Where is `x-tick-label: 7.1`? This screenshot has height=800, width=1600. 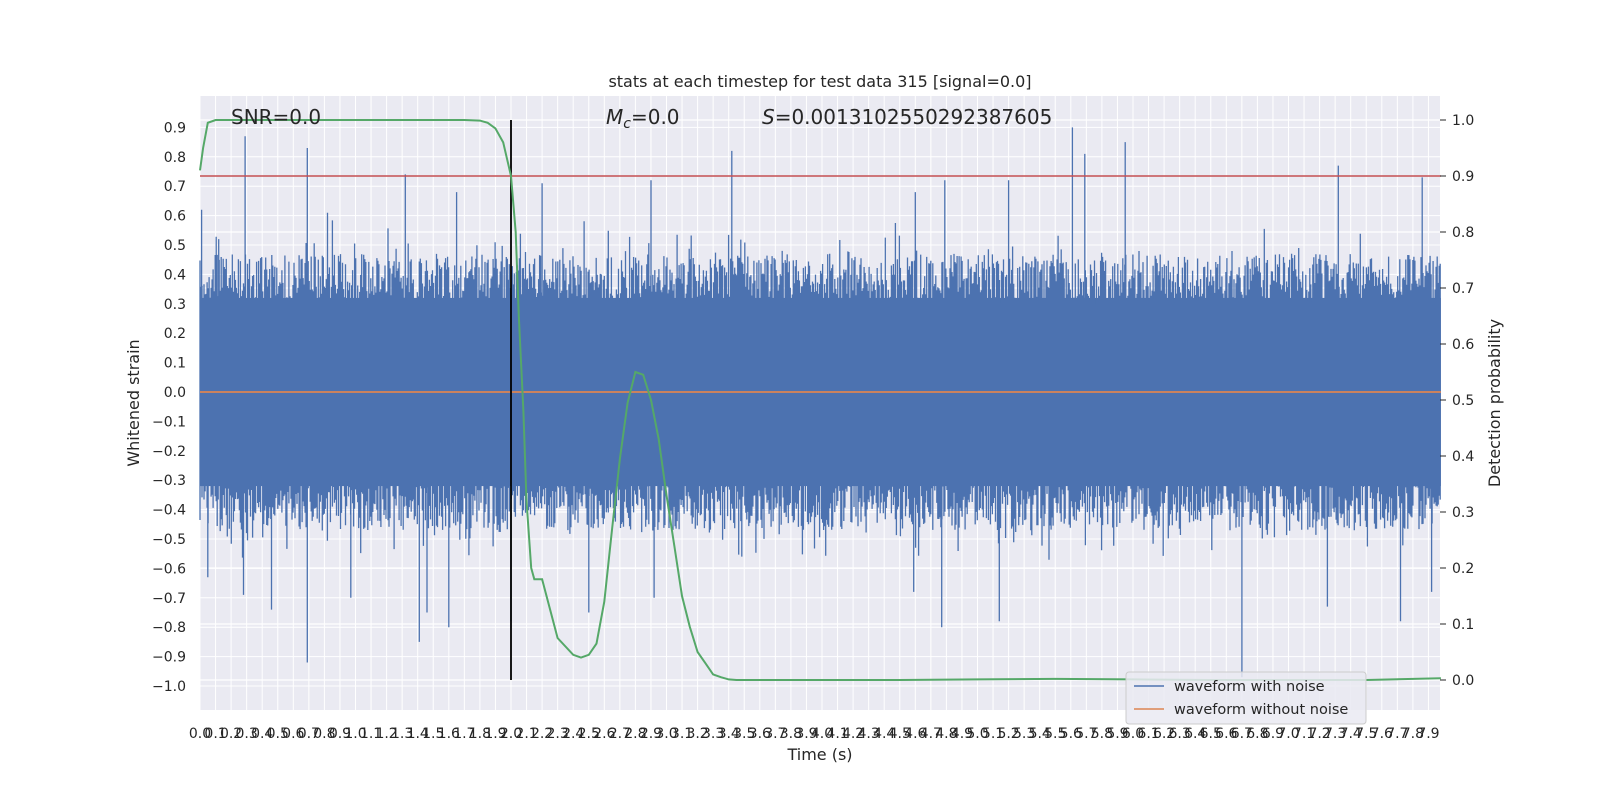 x-tick-label: 7.1 is located at coordinates (1304, 734).